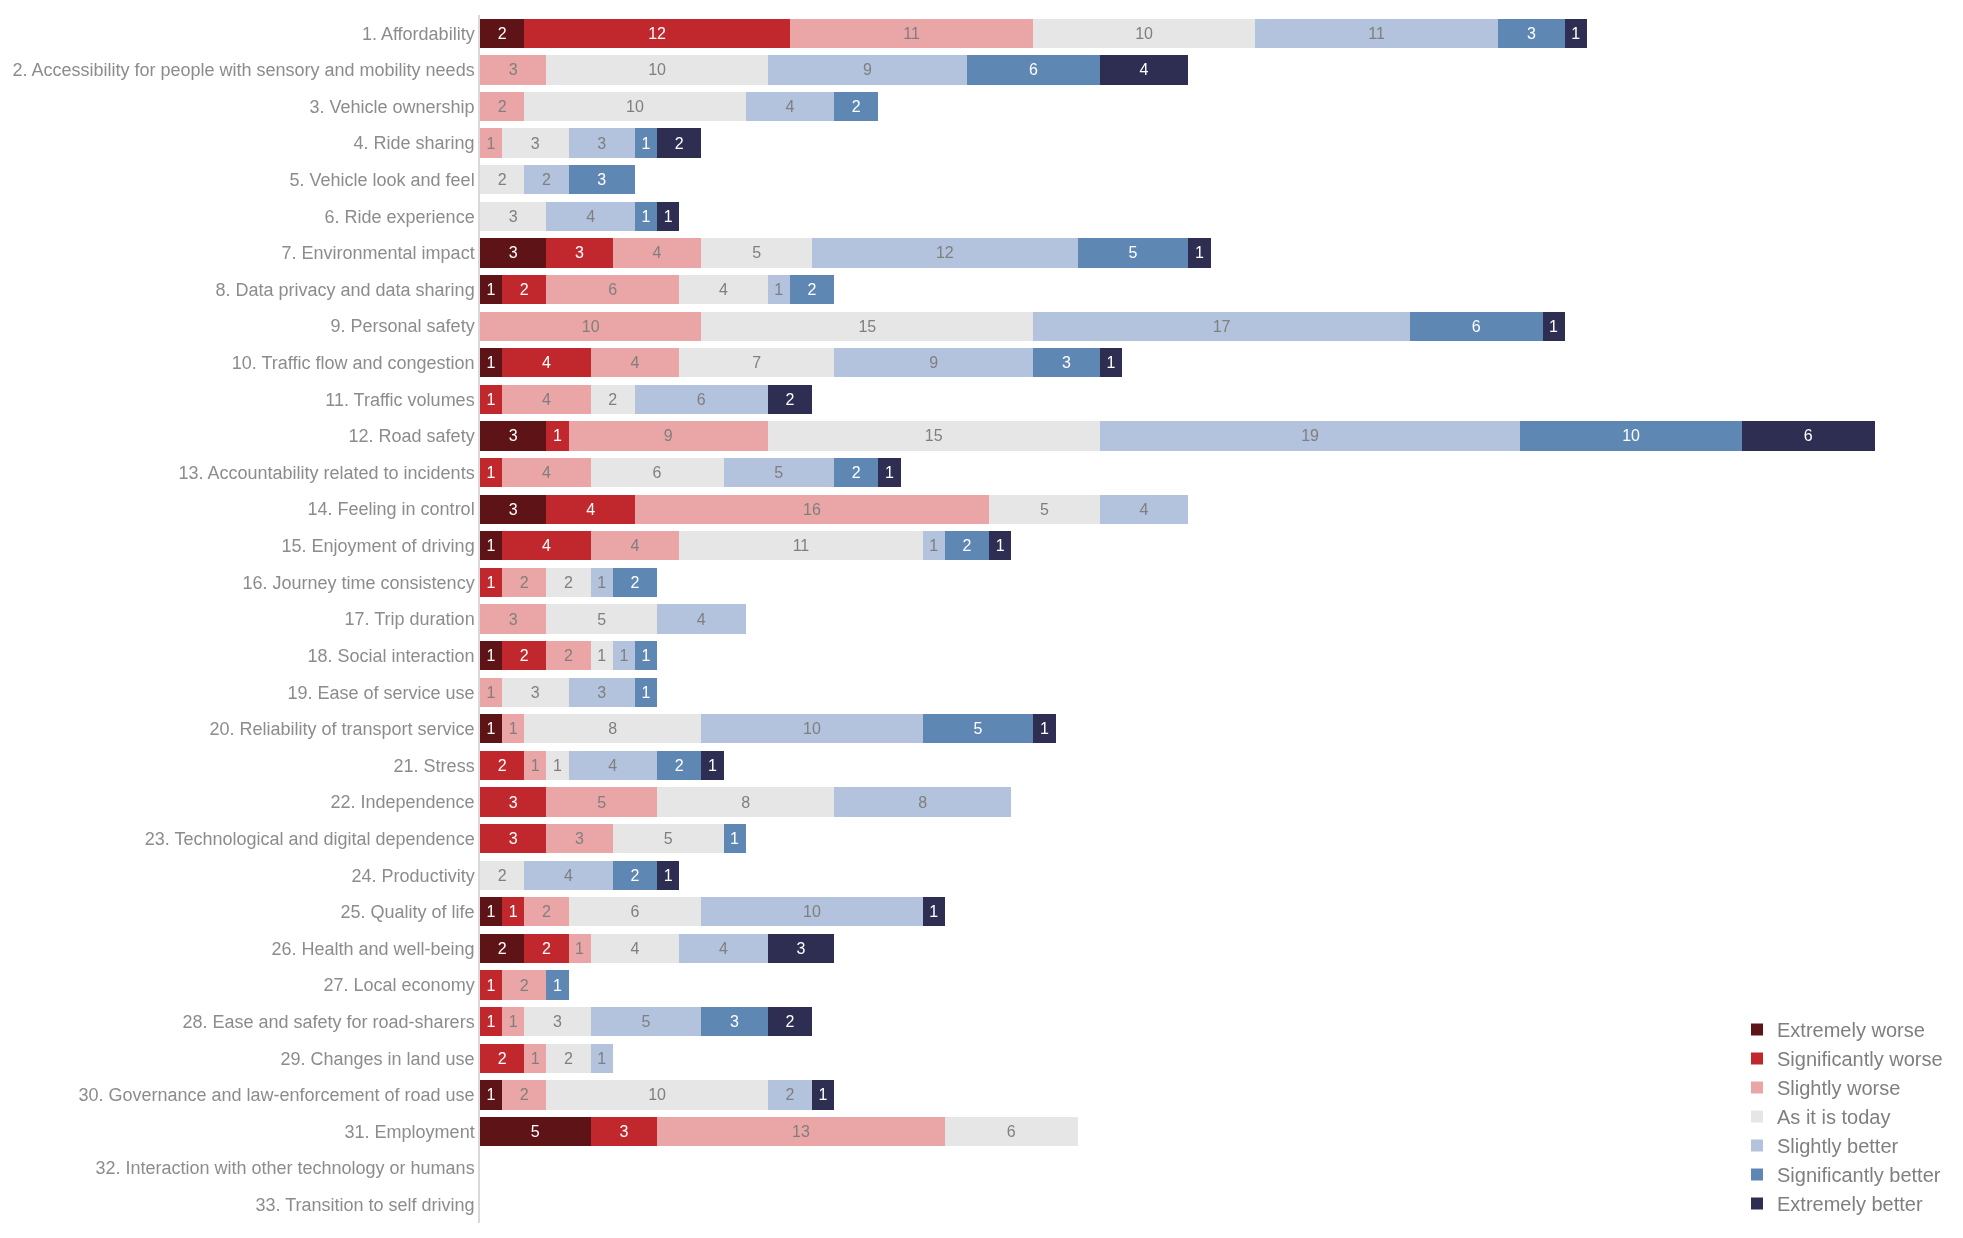  What do you see at coordinates (400, 399) in the screenshot?
I see `y-tick-label: 11. Traffic volumes` at bounding box center [400, 399].